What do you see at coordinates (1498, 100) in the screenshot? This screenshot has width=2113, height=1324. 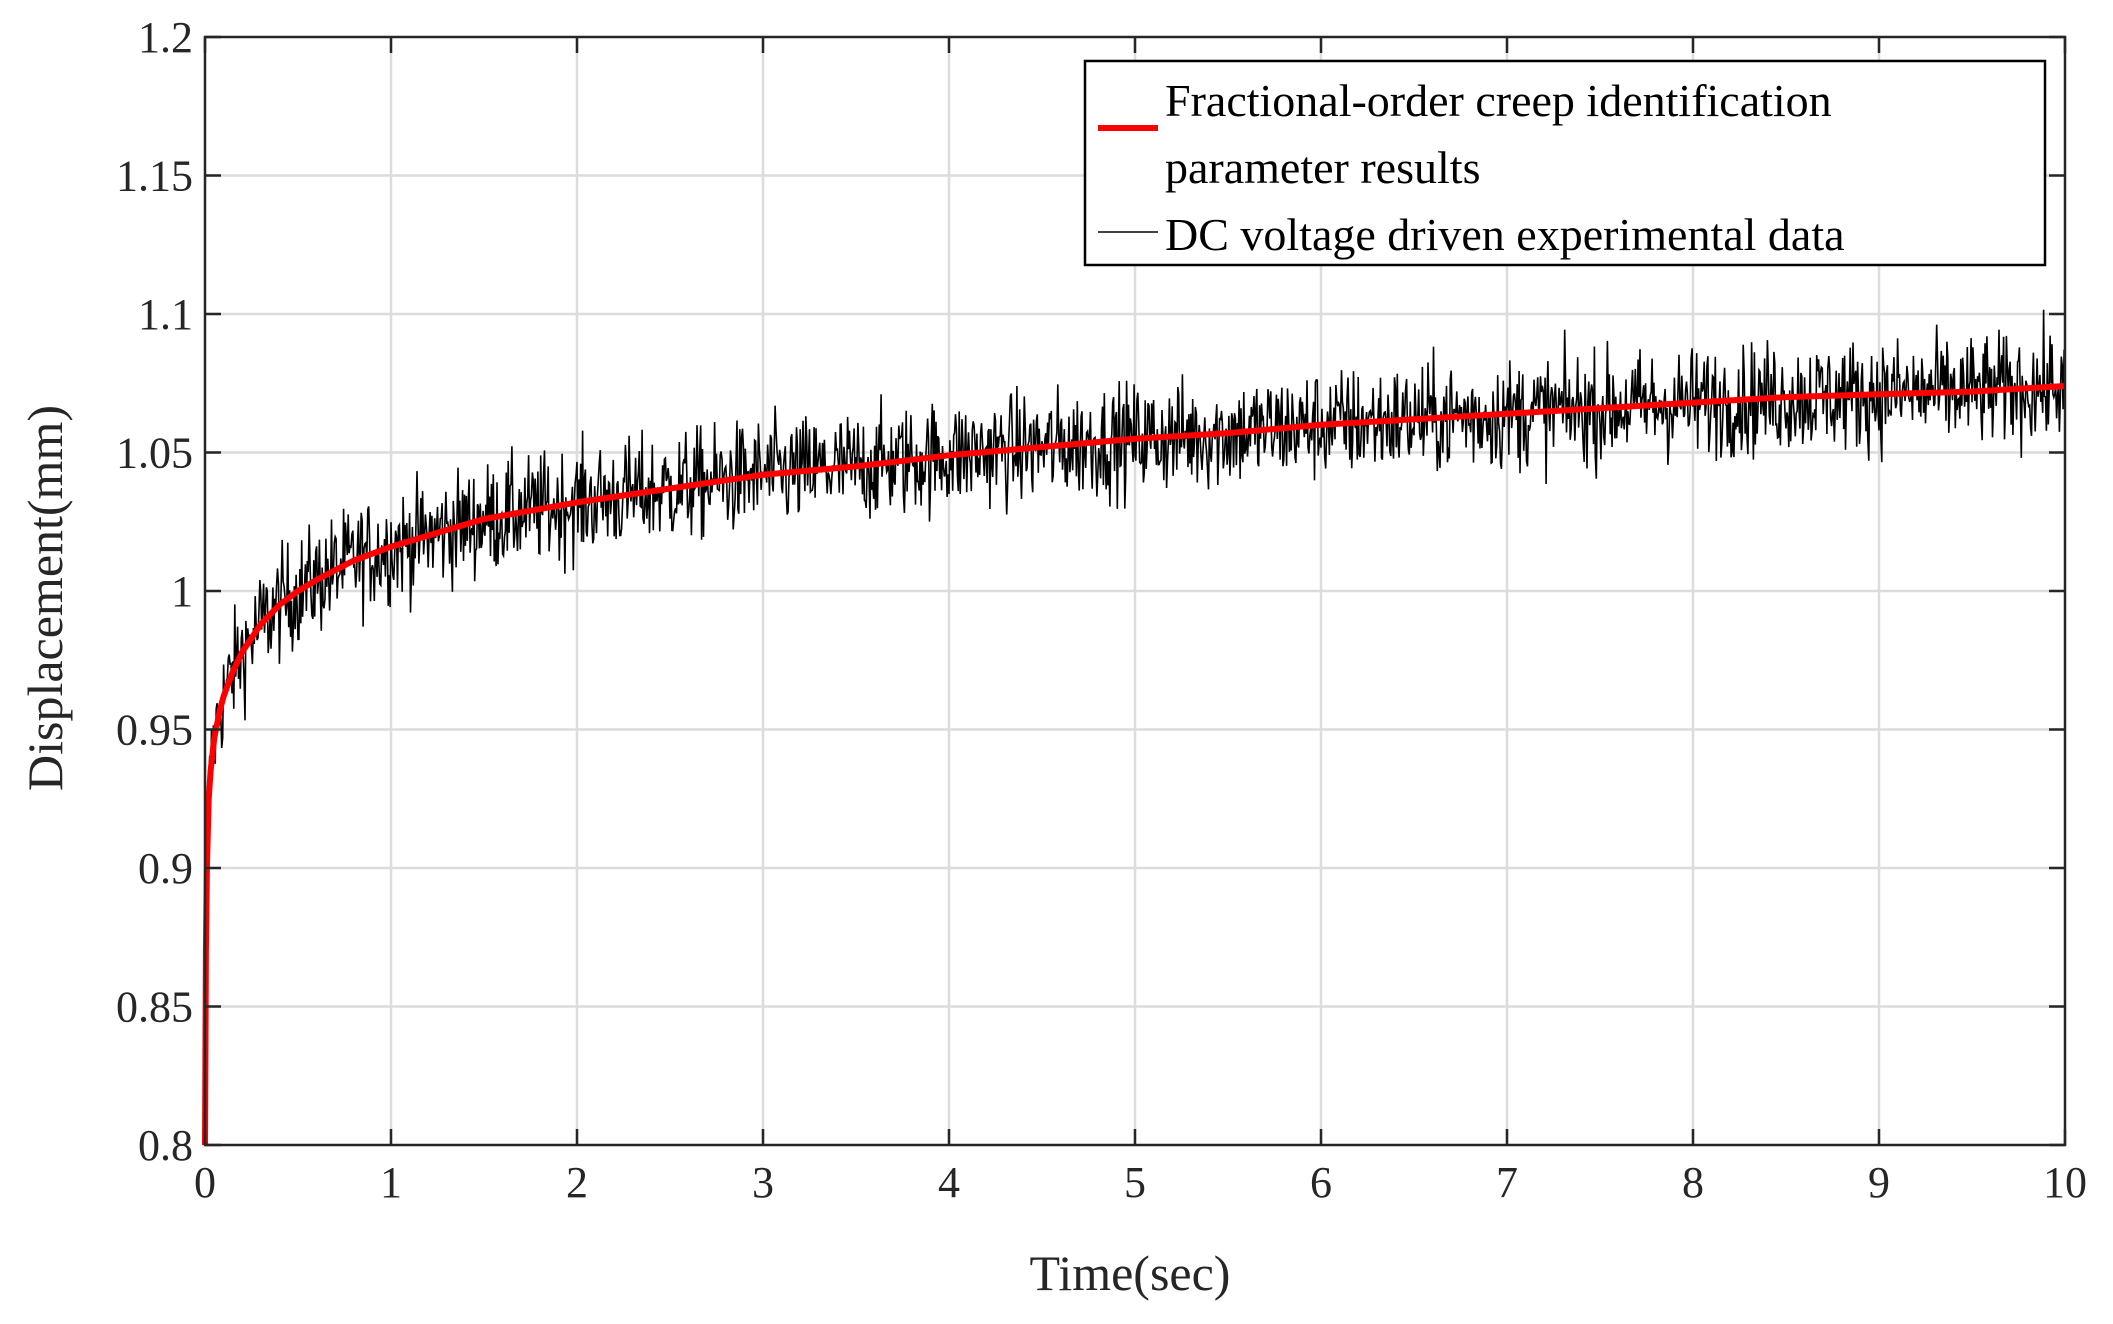 I see `legend-label-fit-line1: Fractional-order creep identification` at bounding box center [1498, 100].